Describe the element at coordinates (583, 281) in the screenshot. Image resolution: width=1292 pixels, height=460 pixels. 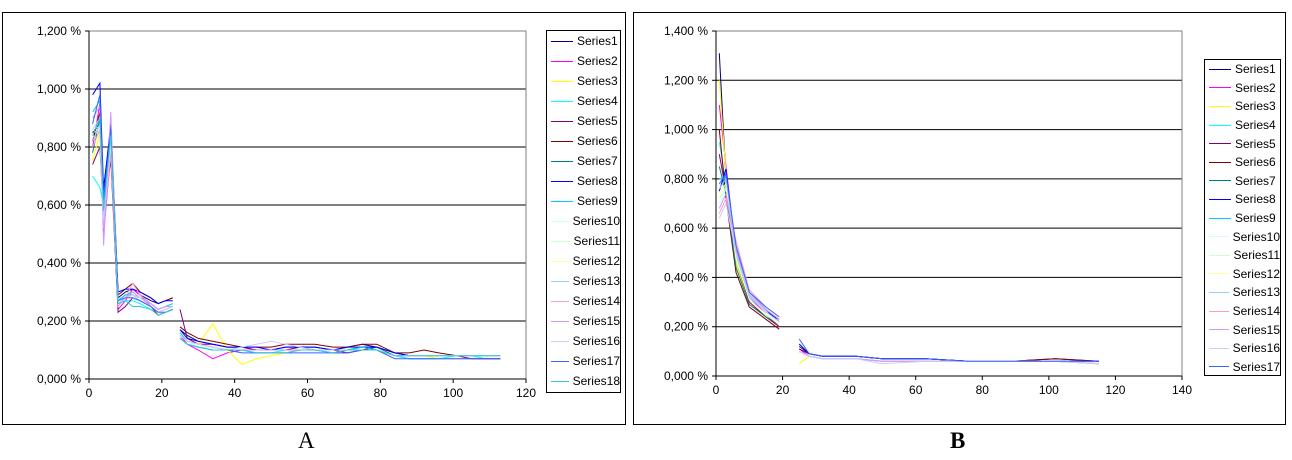
I see `legend-item: Series13` at that location.